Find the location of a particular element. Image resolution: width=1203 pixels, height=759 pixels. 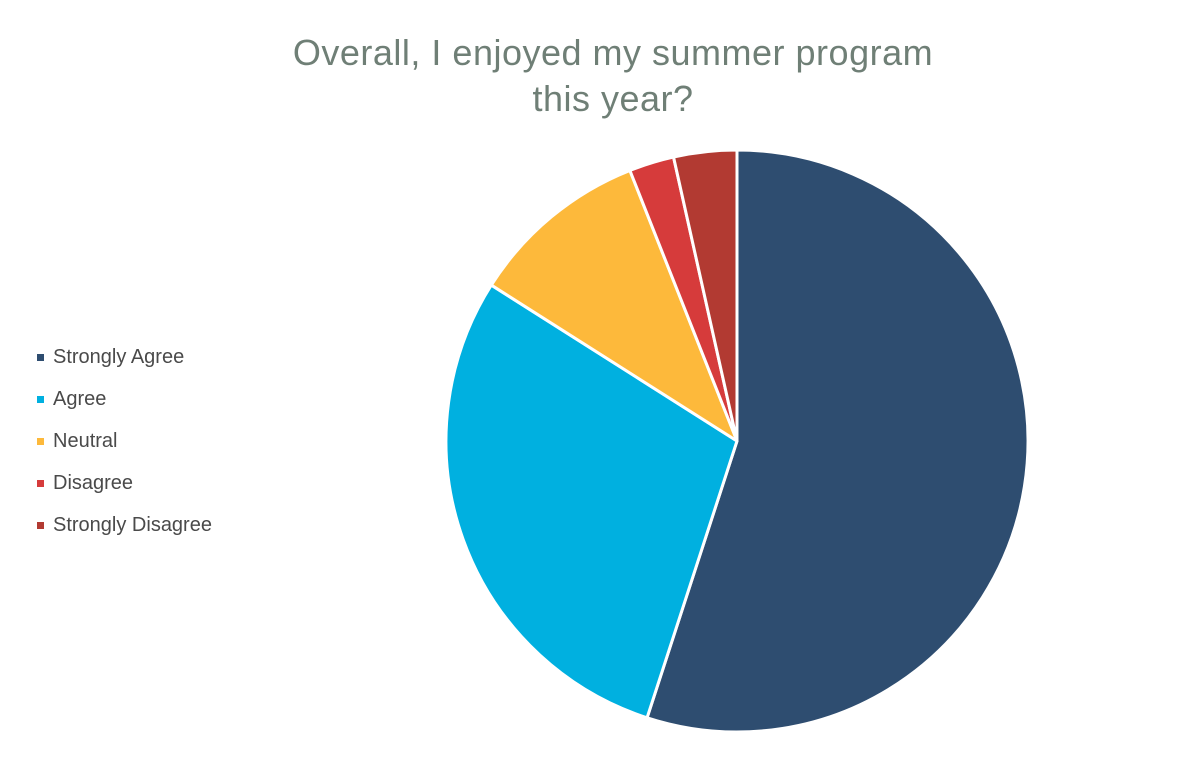

legend-item-agree: Agree is located at coordinates (124, 399).